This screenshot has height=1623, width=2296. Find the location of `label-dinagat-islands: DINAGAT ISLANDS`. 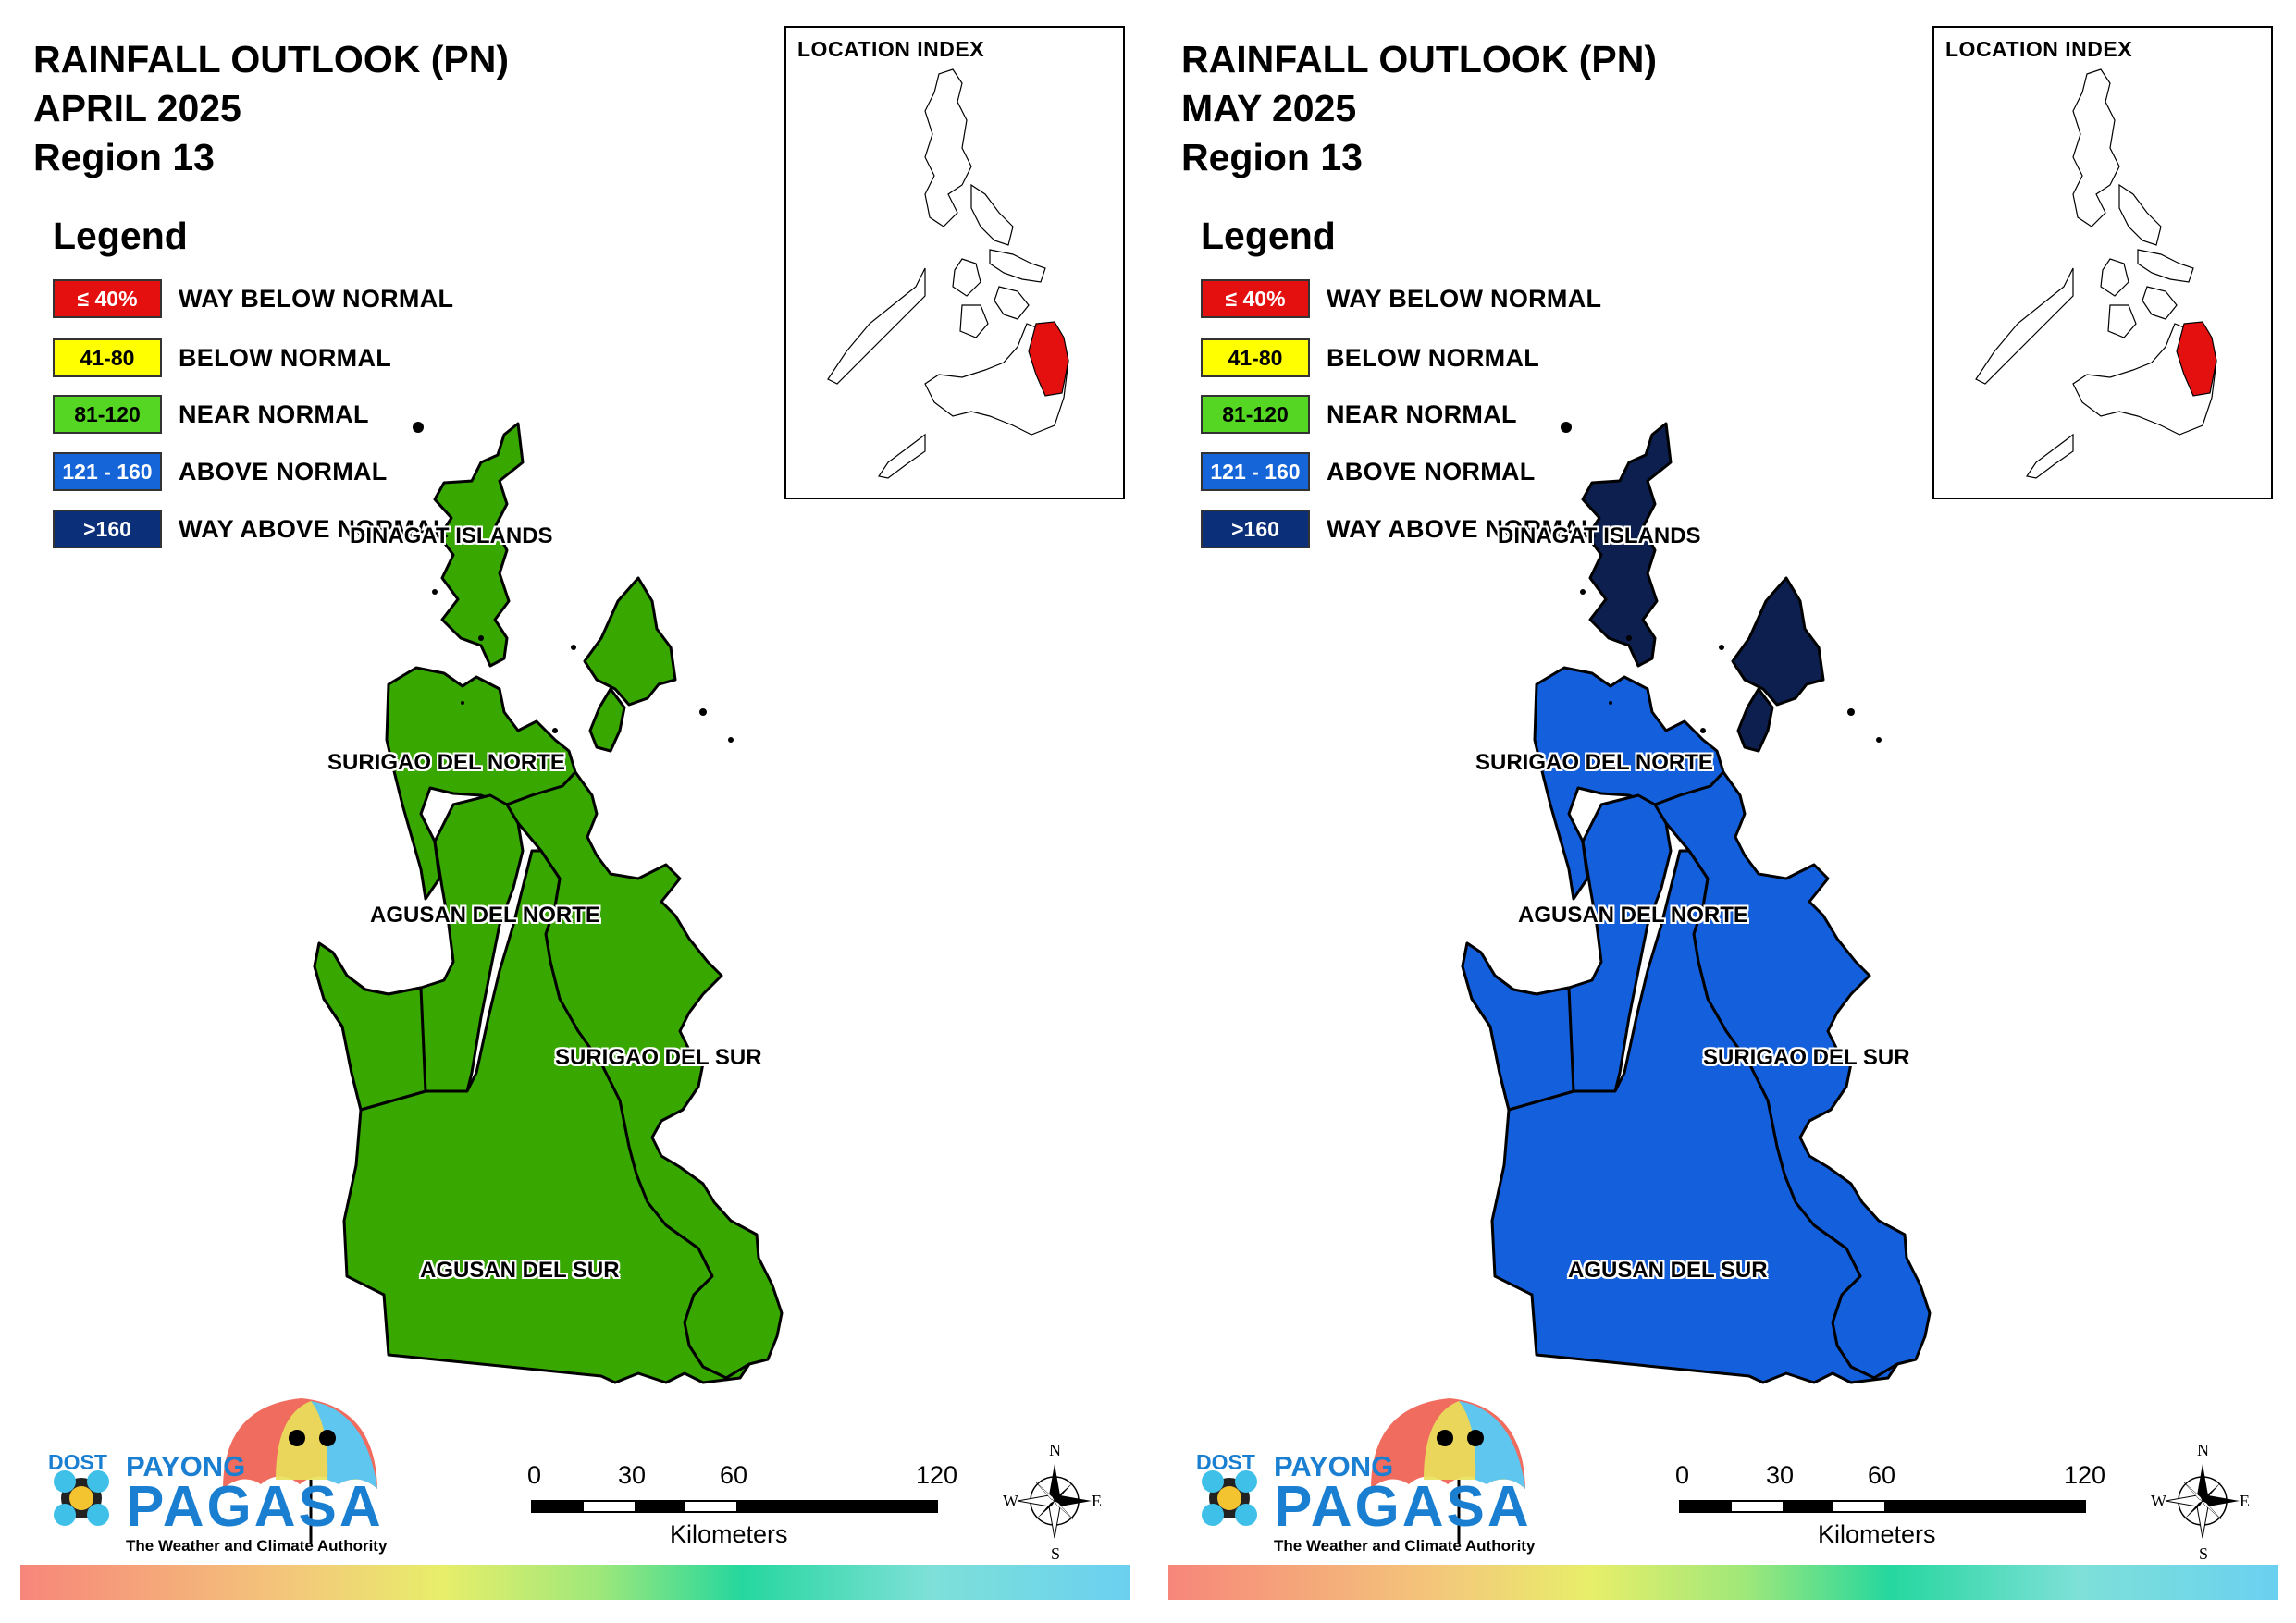

label-dinagat-islands: DINAGAT ISLANDS is located at coordinates (451, 535).